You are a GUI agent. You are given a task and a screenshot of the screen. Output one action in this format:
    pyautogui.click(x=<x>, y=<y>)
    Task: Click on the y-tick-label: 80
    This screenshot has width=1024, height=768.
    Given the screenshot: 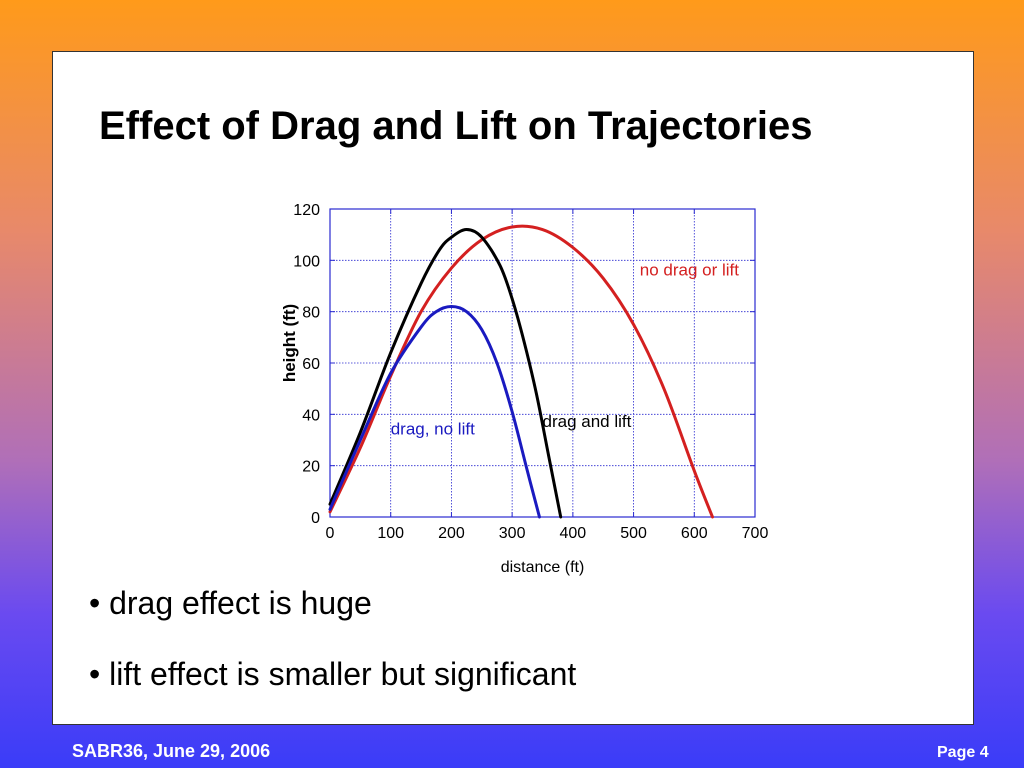 What is the action you would take?
    pyautogui.click(x=311, y=313)
    